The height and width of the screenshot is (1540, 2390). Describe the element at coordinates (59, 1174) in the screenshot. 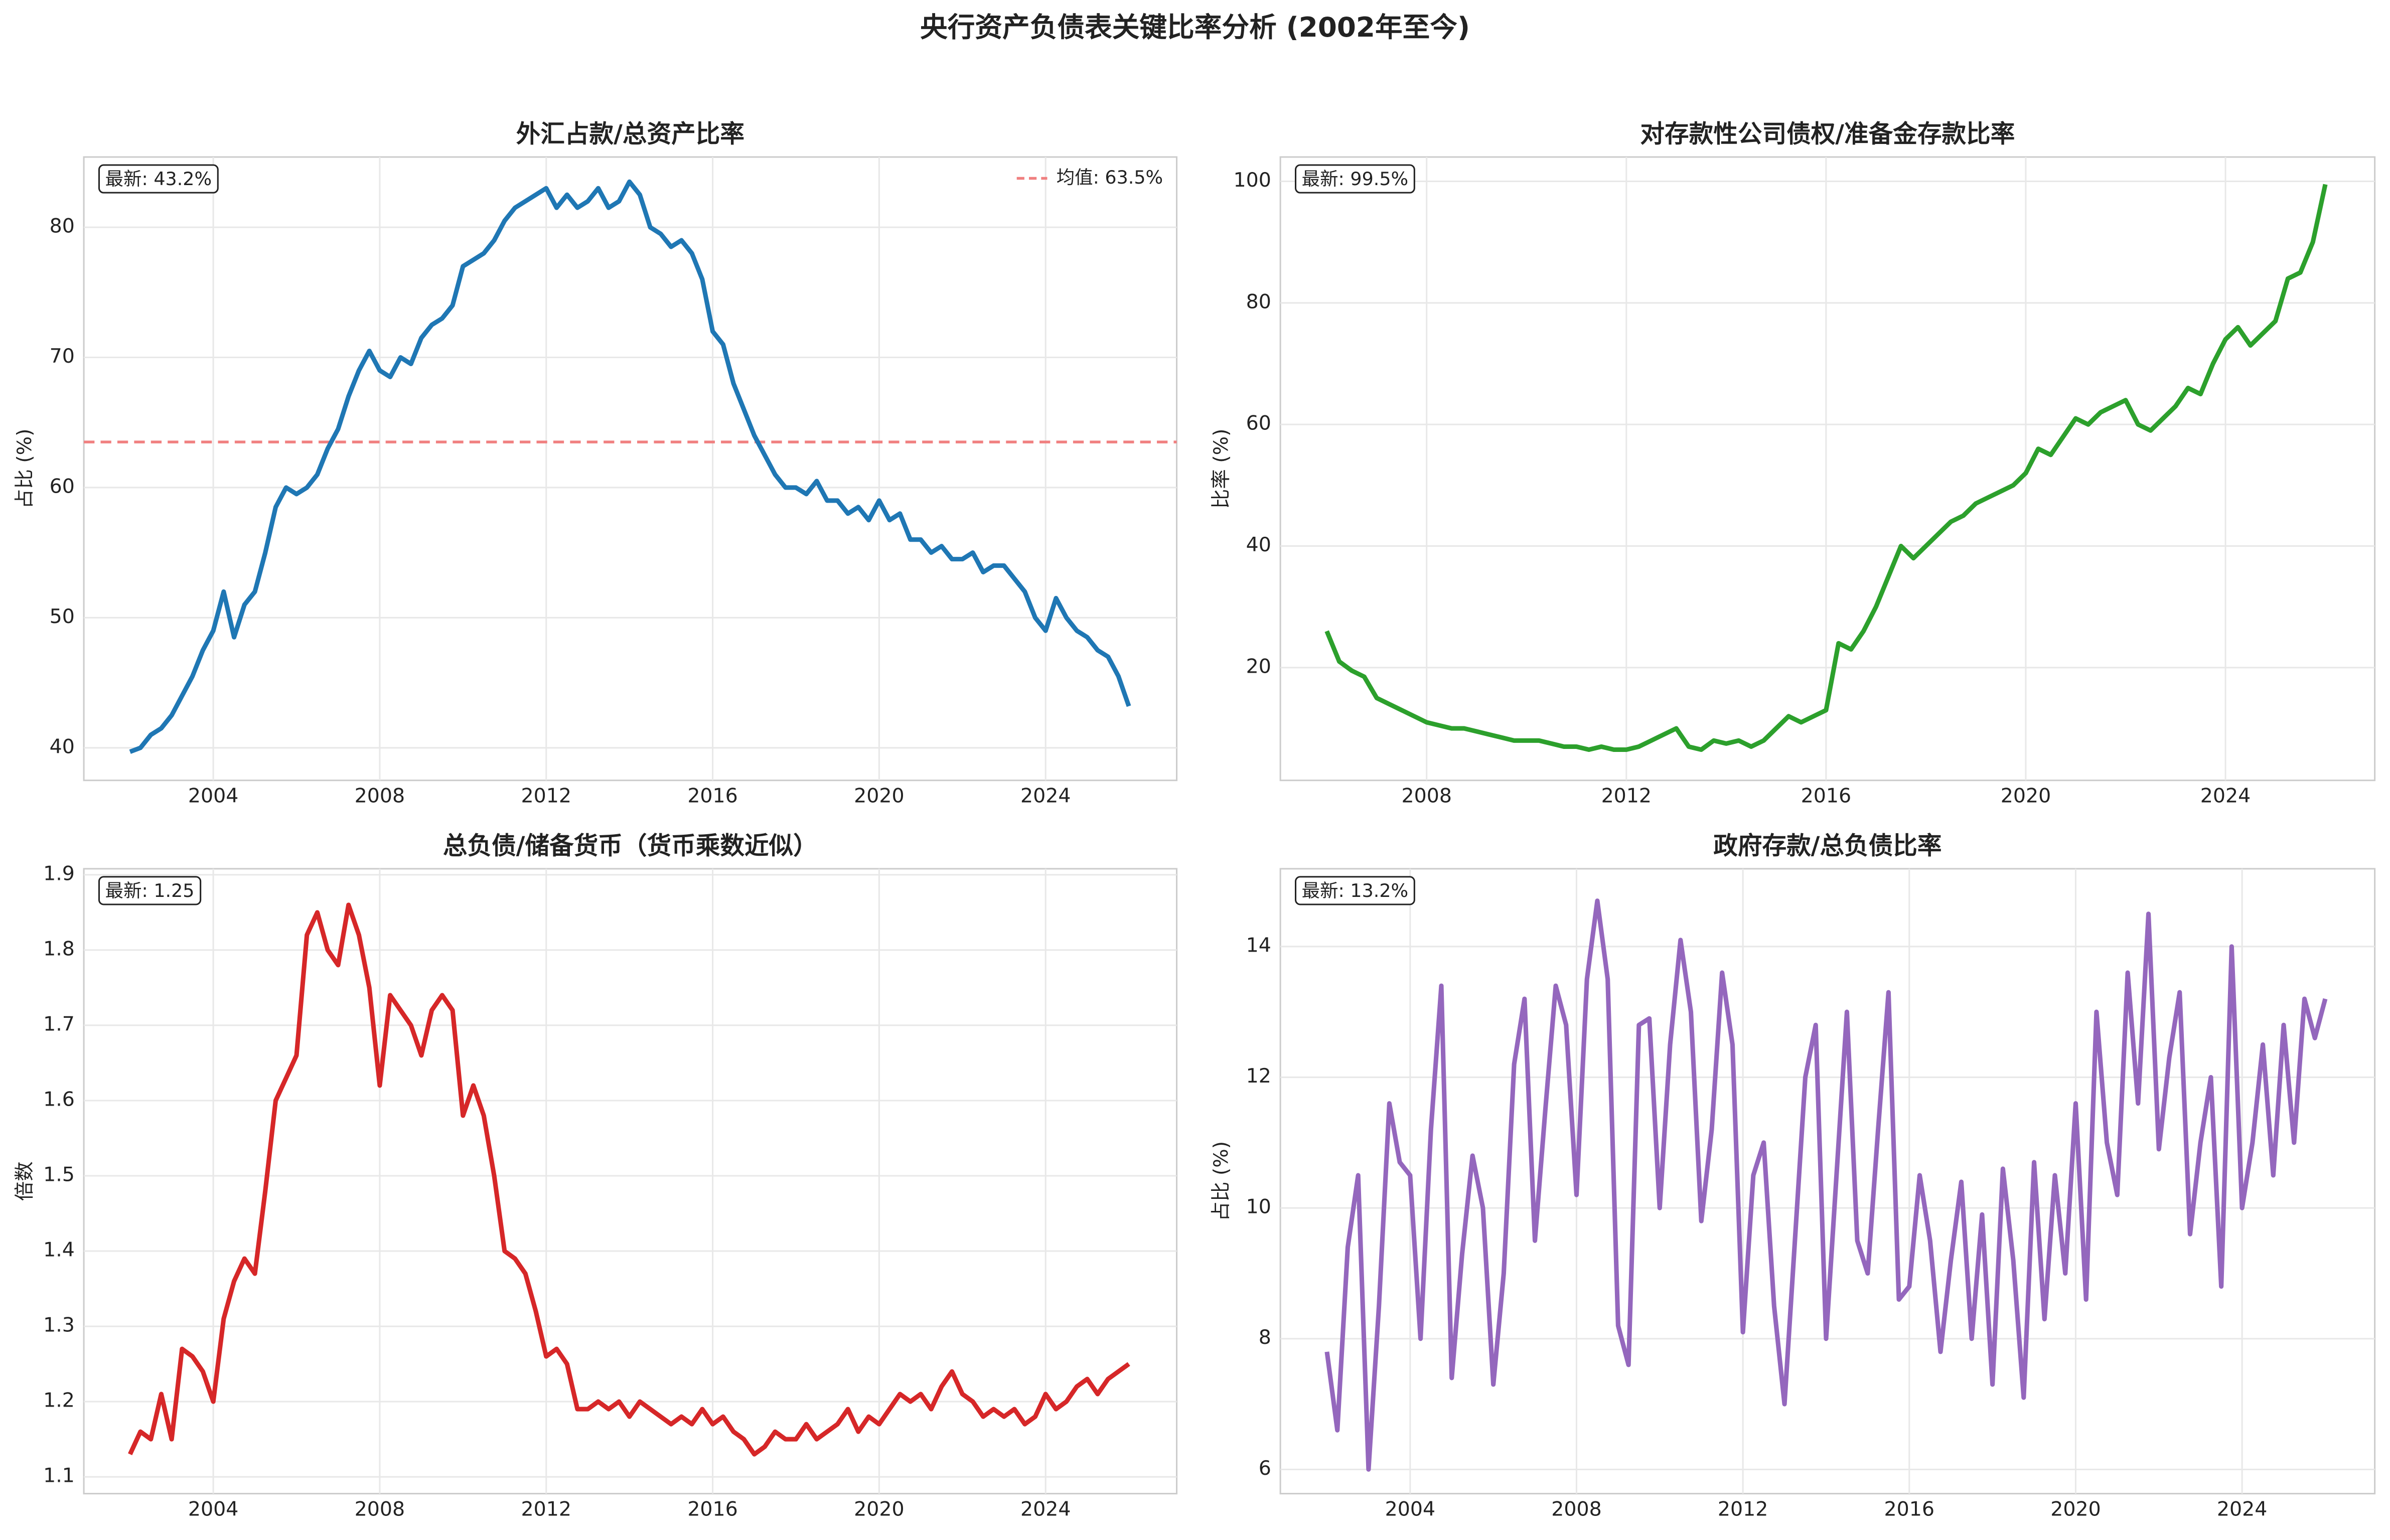

I see `y-tick-label: 1.5` at that location.